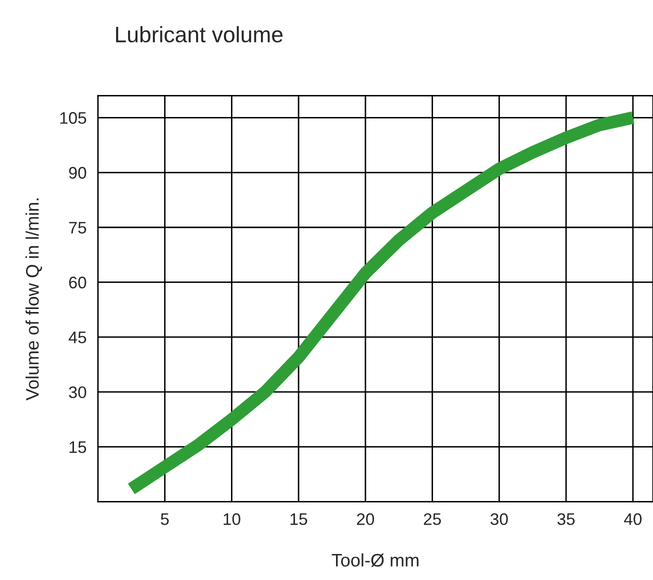 The width and height of the screenshot is (653, 580). I want to click on y-tick-label: 45, so click(77, 338).